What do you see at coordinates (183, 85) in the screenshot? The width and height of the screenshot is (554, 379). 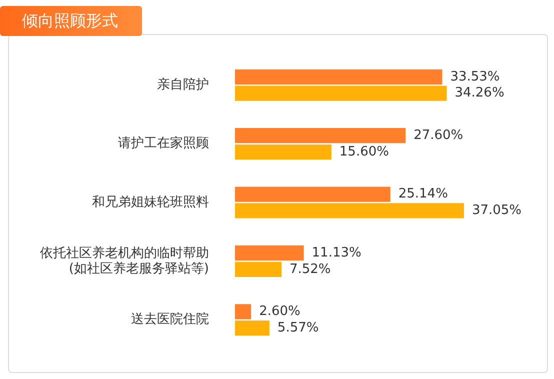 I see `y-tick-label: 亲自陪护` at bounding box center [183, 85].